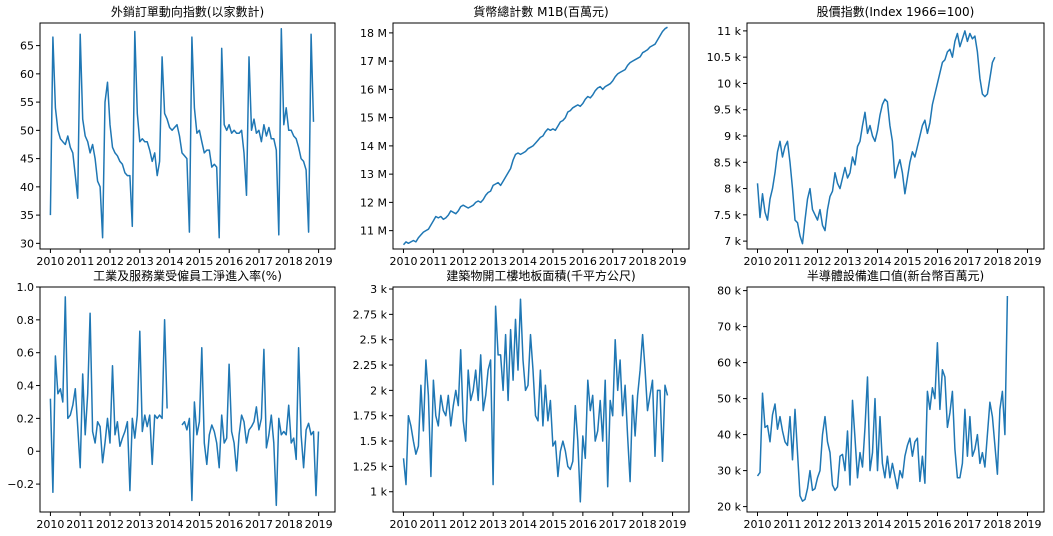 Image resolution: width=1053 pixels, height=536 pixels. I want to click on y-tick-label: 2 k, so click(378, 390).